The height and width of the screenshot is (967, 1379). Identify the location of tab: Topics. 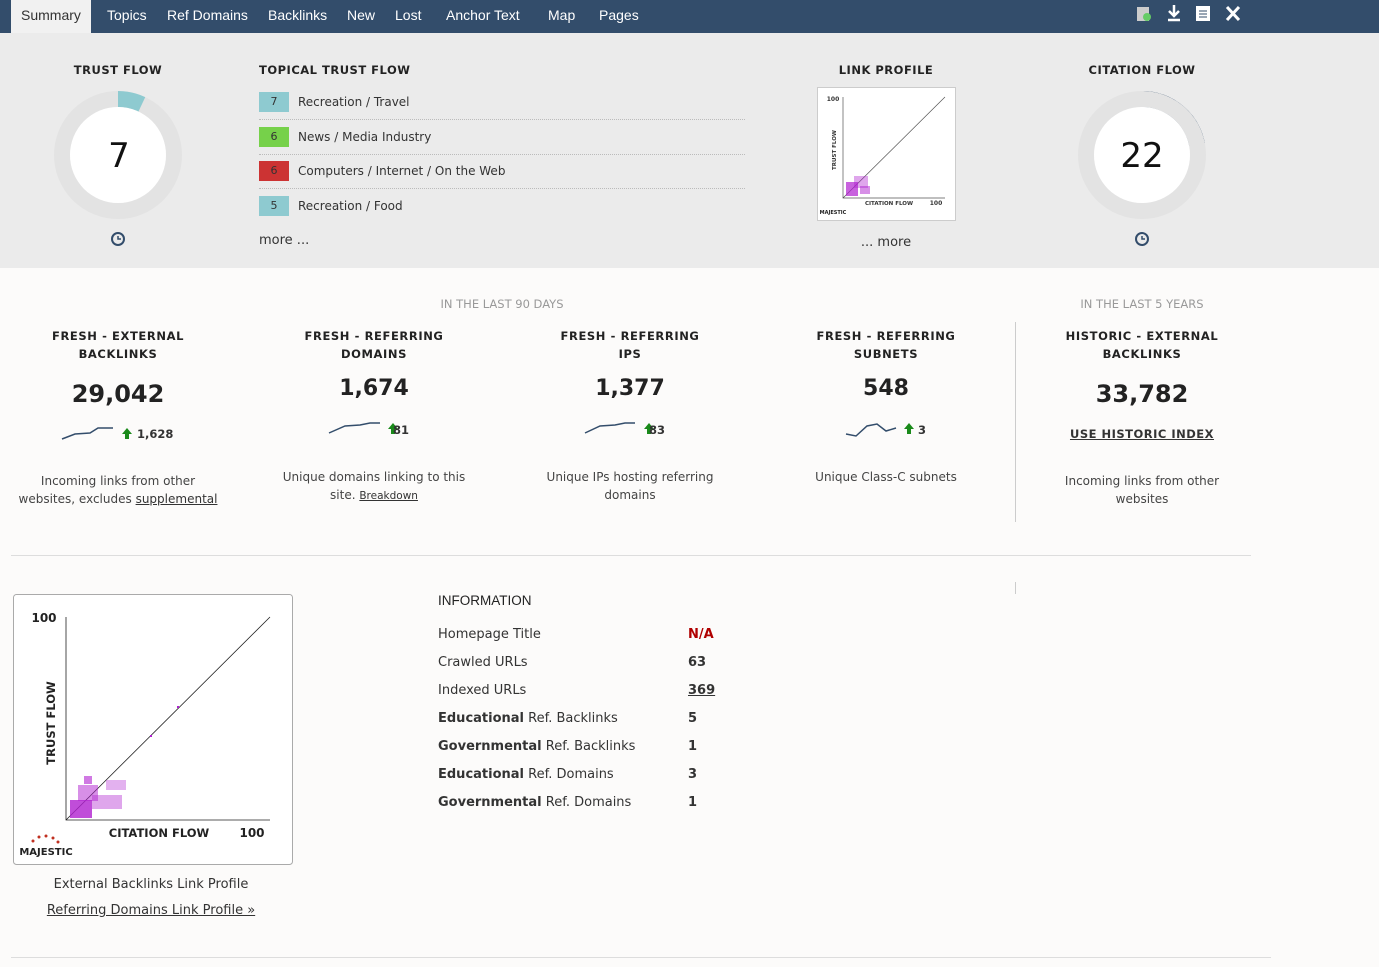
(127, 15).